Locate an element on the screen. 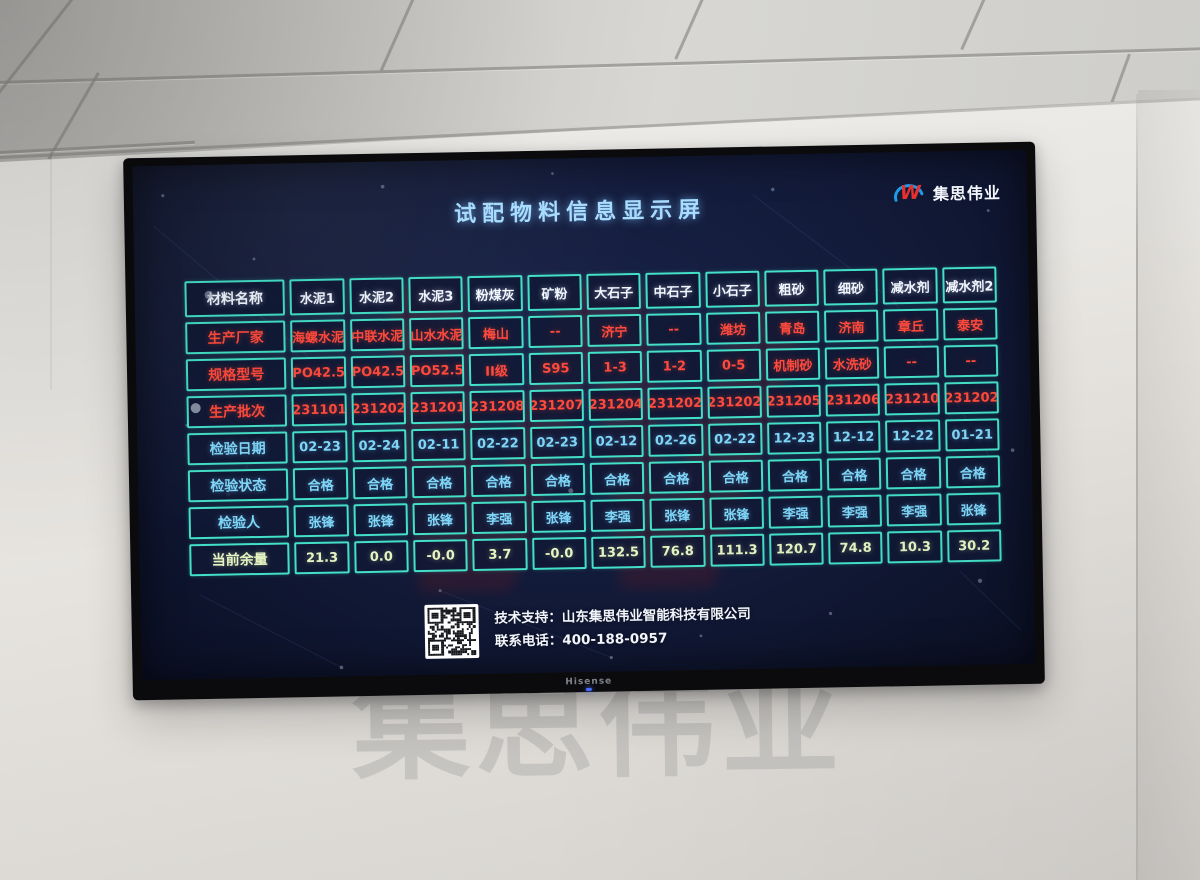 Image resolution: width=1200 pixels, height=880 pixels. table-cell: 02-12 is located at coordinates (616, 441).